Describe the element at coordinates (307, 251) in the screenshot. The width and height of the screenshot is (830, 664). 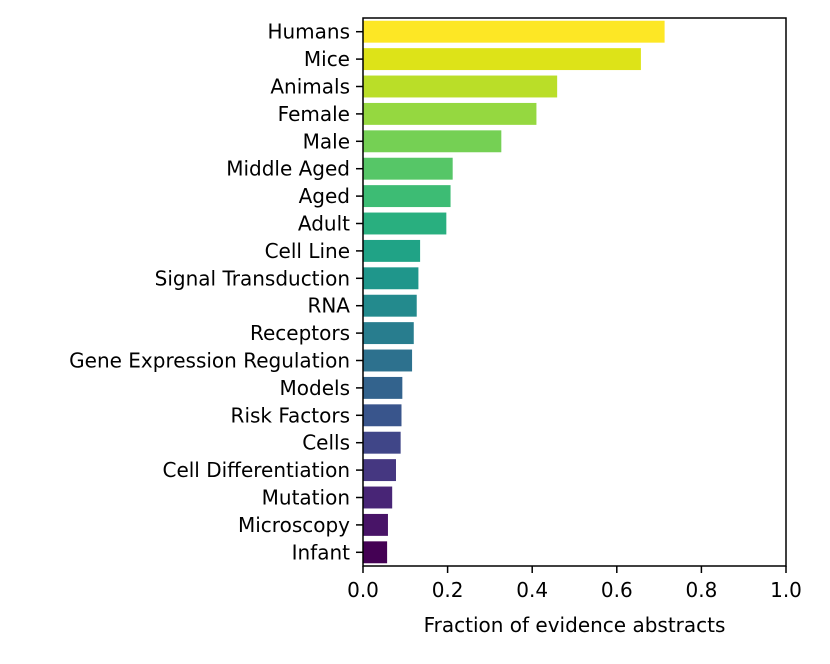
I see `category-label: Cell Line` at that location.